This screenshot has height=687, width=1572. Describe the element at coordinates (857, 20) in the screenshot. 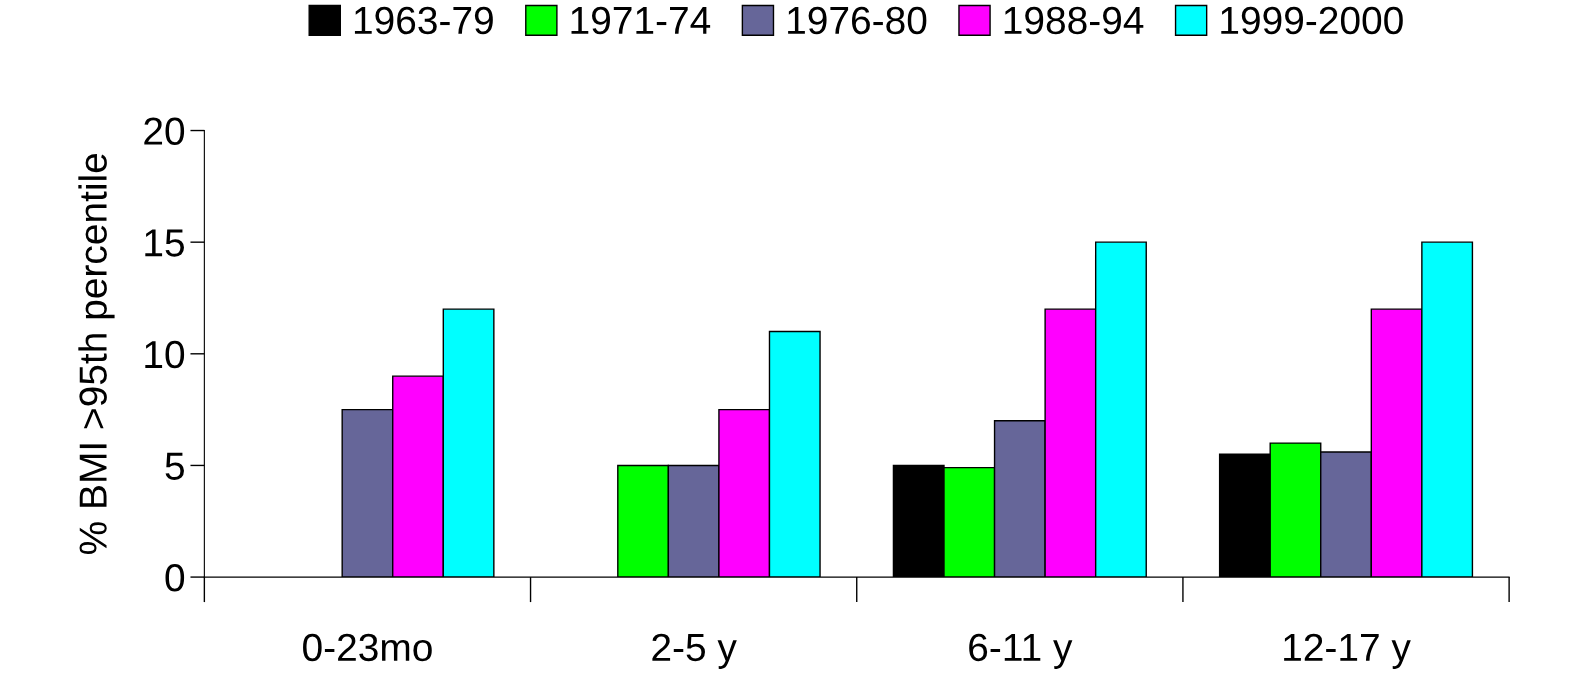

I see `legend-label: 1976-80` at that location.